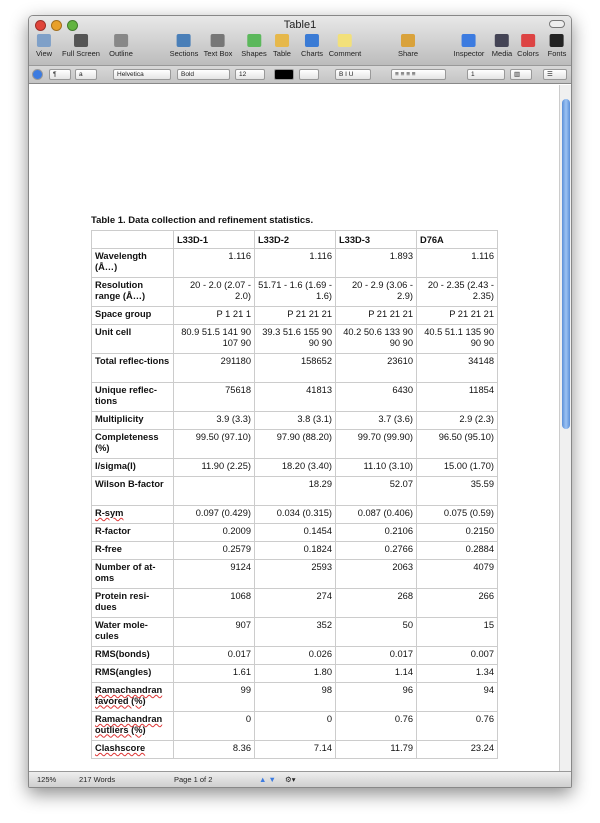  What do you see at coordinates (376, 574) in the screenshot?
I see `table-cell: 2063` at bounding box center [376, 574].